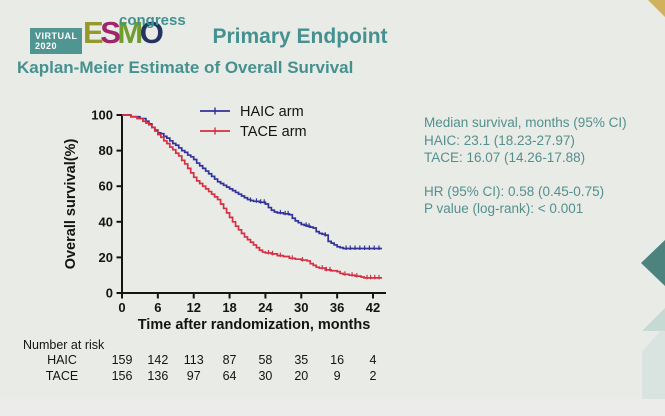 The image size is (665, 416). Describe the element at coordinates (272, 112) in the screenshot. I see `legend-label: HAIC arm` at that location.